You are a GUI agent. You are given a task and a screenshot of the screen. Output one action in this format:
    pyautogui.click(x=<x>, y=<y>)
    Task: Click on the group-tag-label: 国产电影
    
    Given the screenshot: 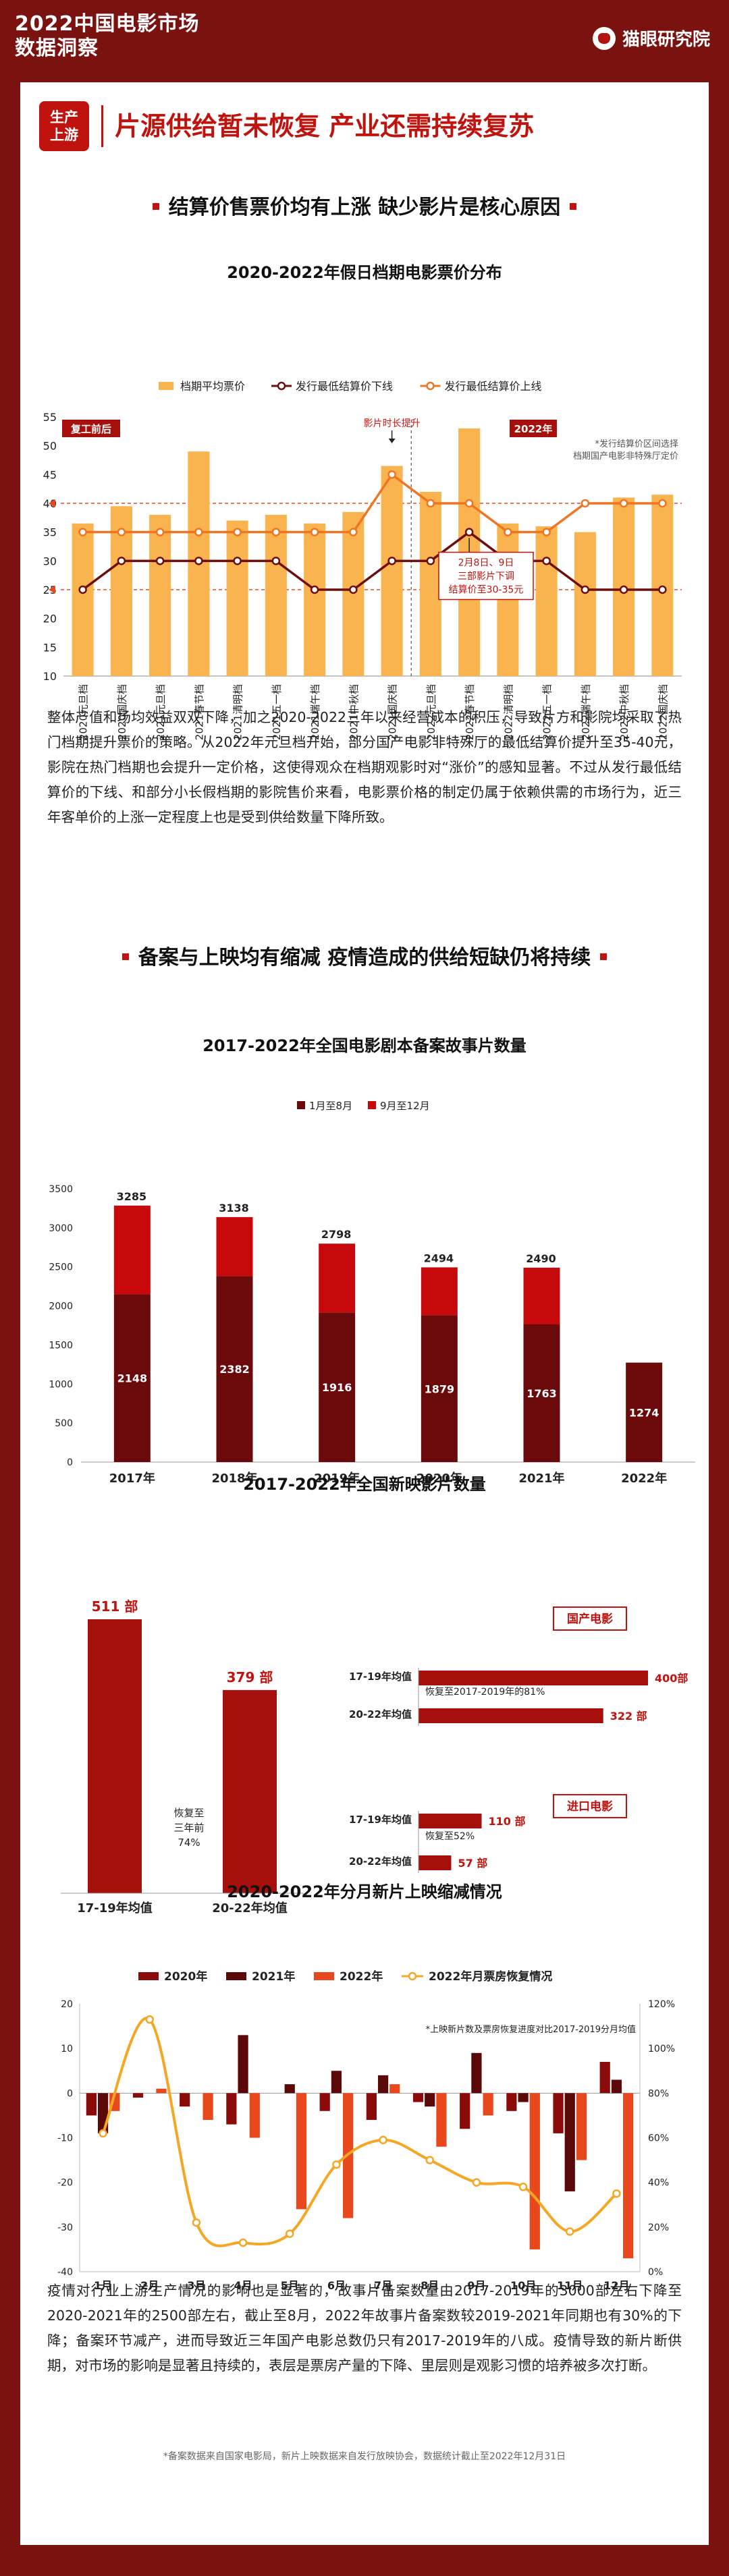 What is the action you would take?
    pyautogui.click(x=590, y=1619)
    